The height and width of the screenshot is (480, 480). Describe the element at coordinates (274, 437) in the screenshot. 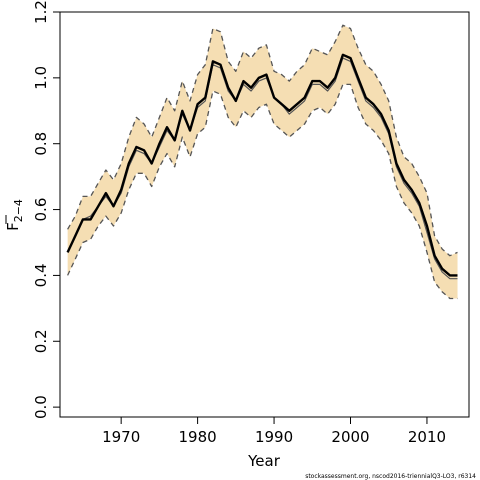

I see `x-tick-label-1990: 1990` at that location.